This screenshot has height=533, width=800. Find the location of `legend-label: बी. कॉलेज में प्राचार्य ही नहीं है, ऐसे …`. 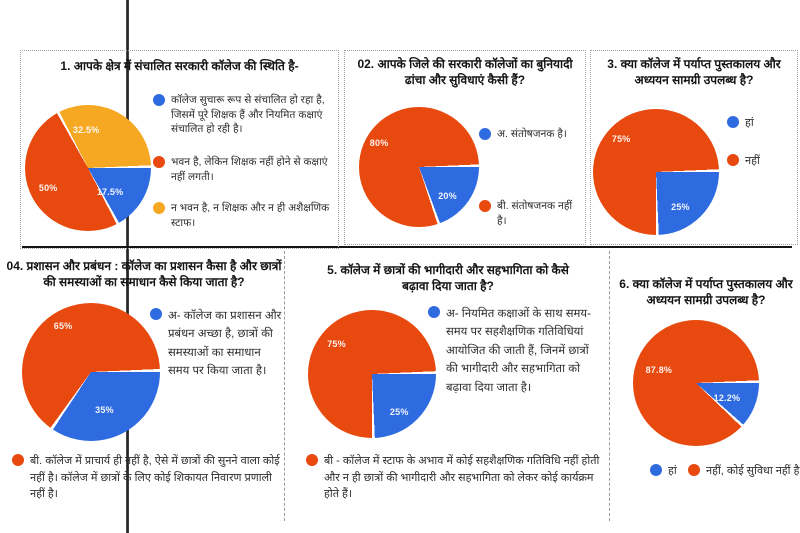

legend-label: बी. कॉलेज में प्राचार्य ही नहीं है, ऐसे … is located at coordinates (155, 477).